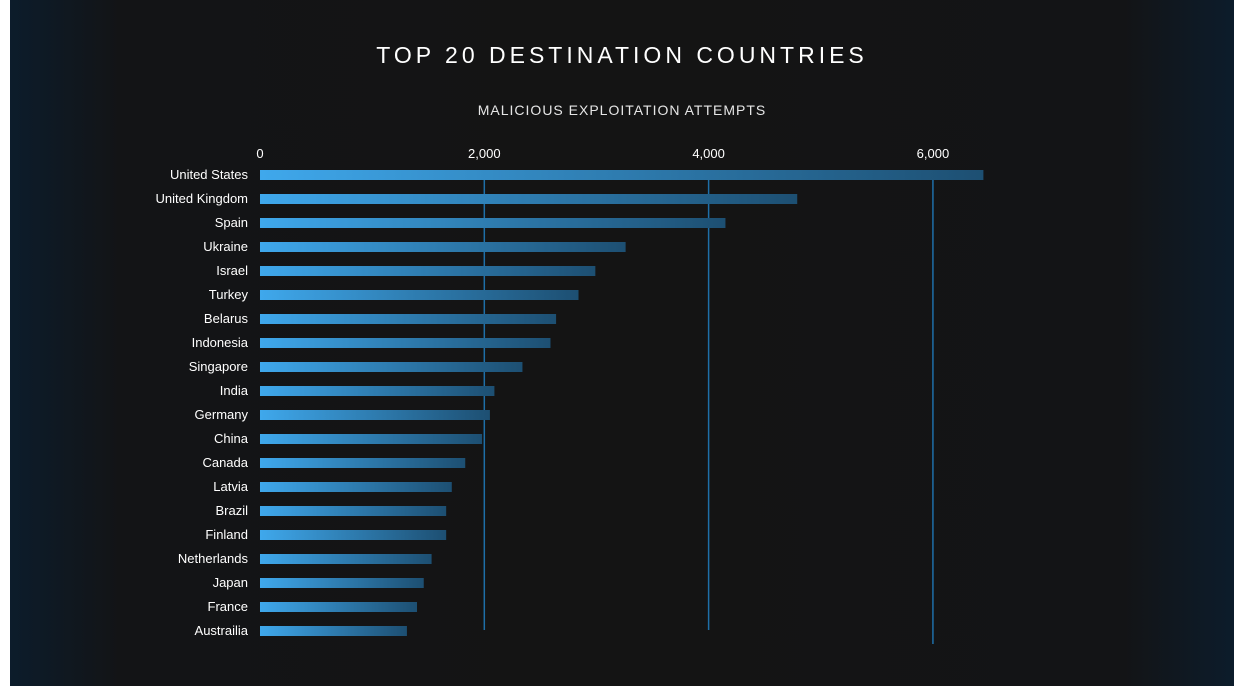 This screenshot has height=686, width=1234. Describe the element at coordinates (230, 486) in the screenshot. I see `category-label: Latvia` at that location.